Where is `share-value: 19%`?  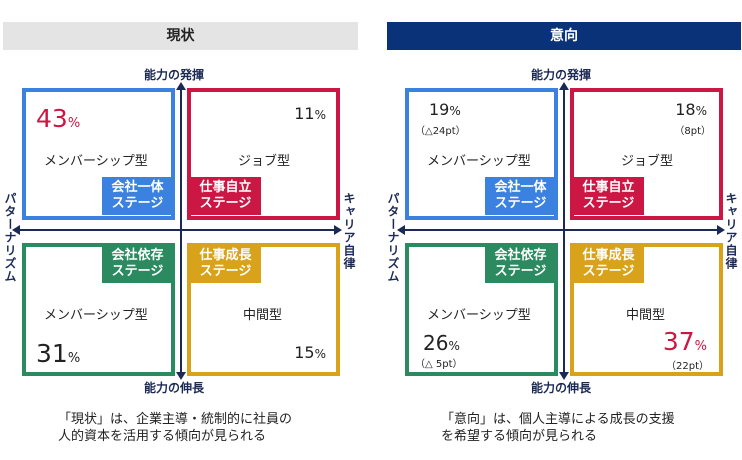
share-value: 19% is located at coordinates (445, 109).